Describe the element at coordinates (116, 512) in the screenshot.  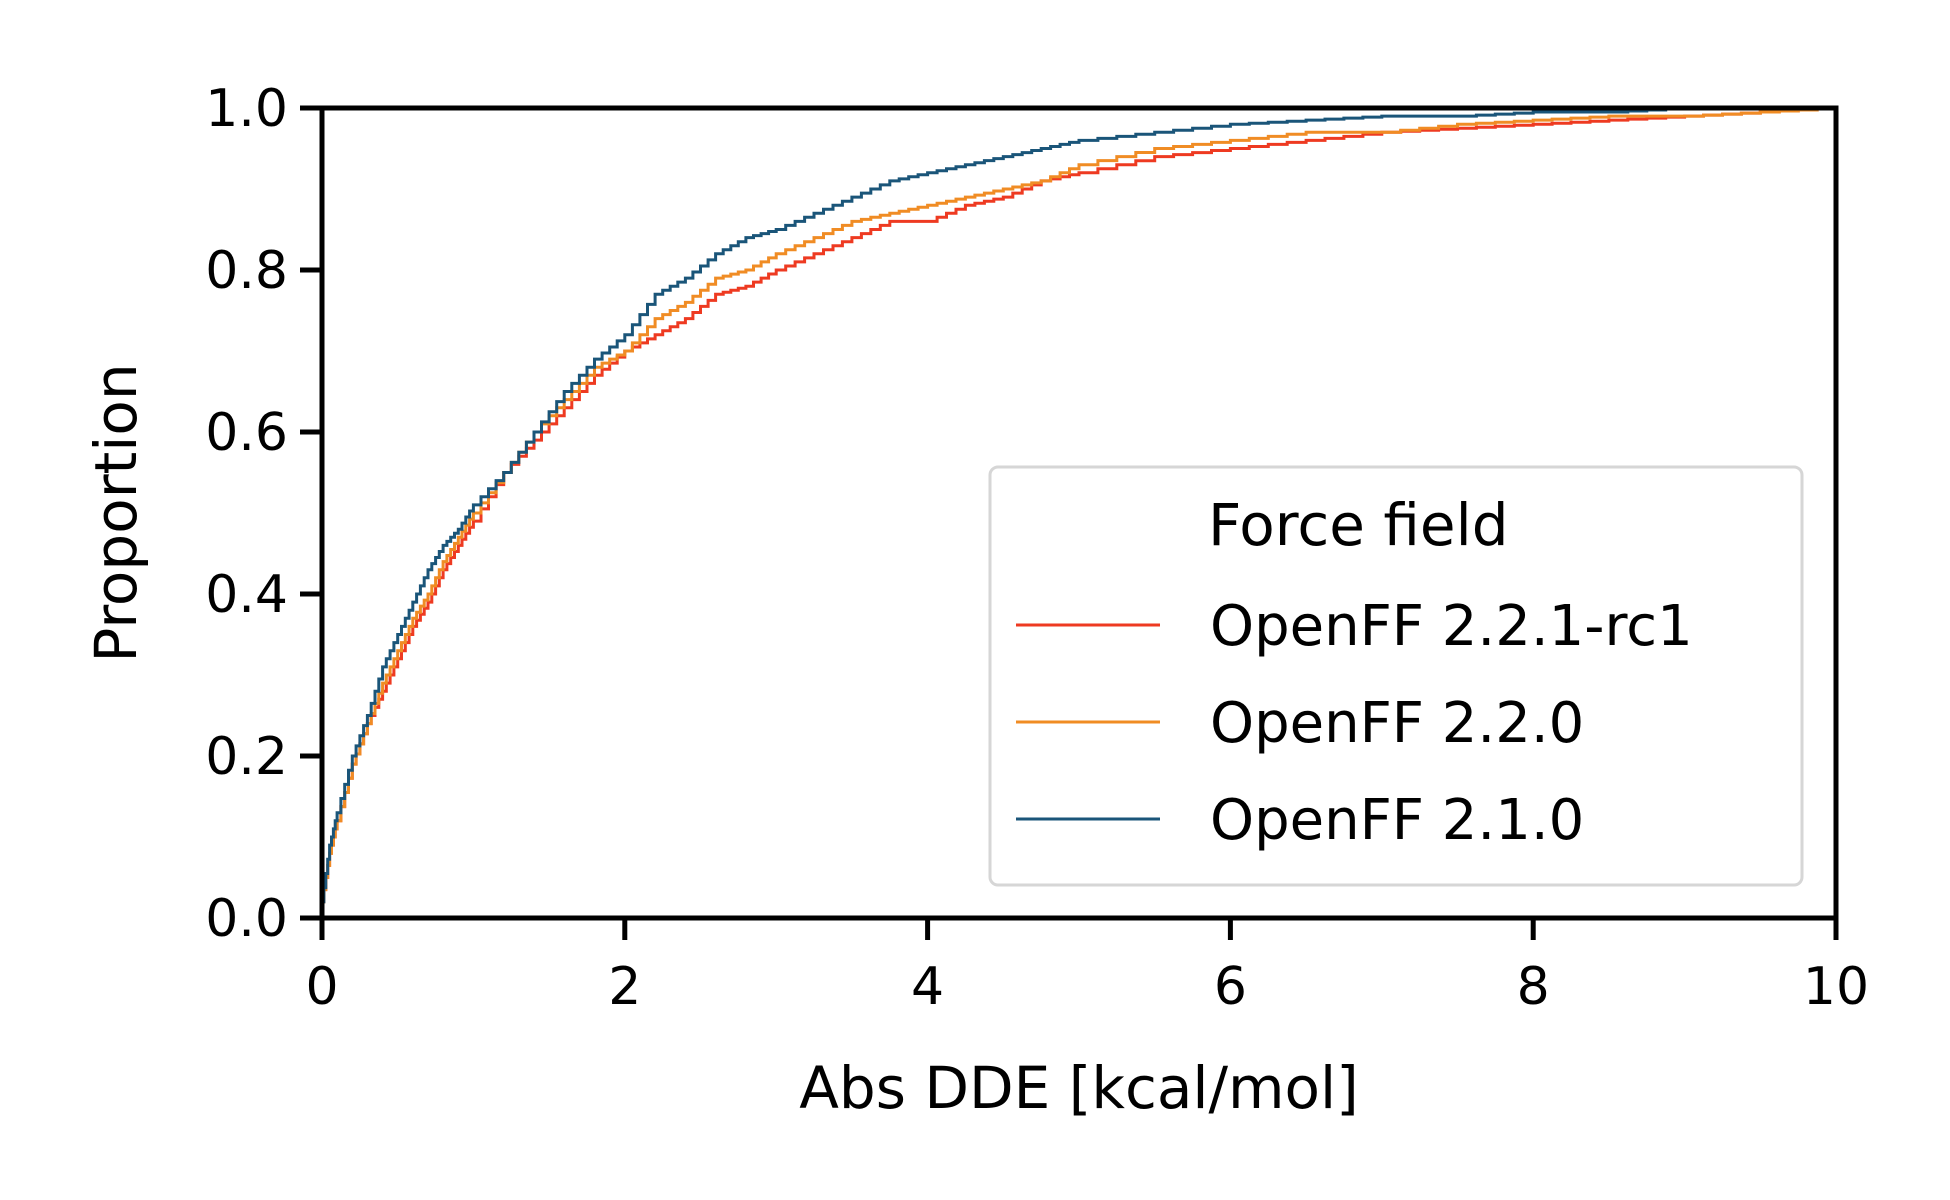
I see `y-axis-label: Proportion` at that location.